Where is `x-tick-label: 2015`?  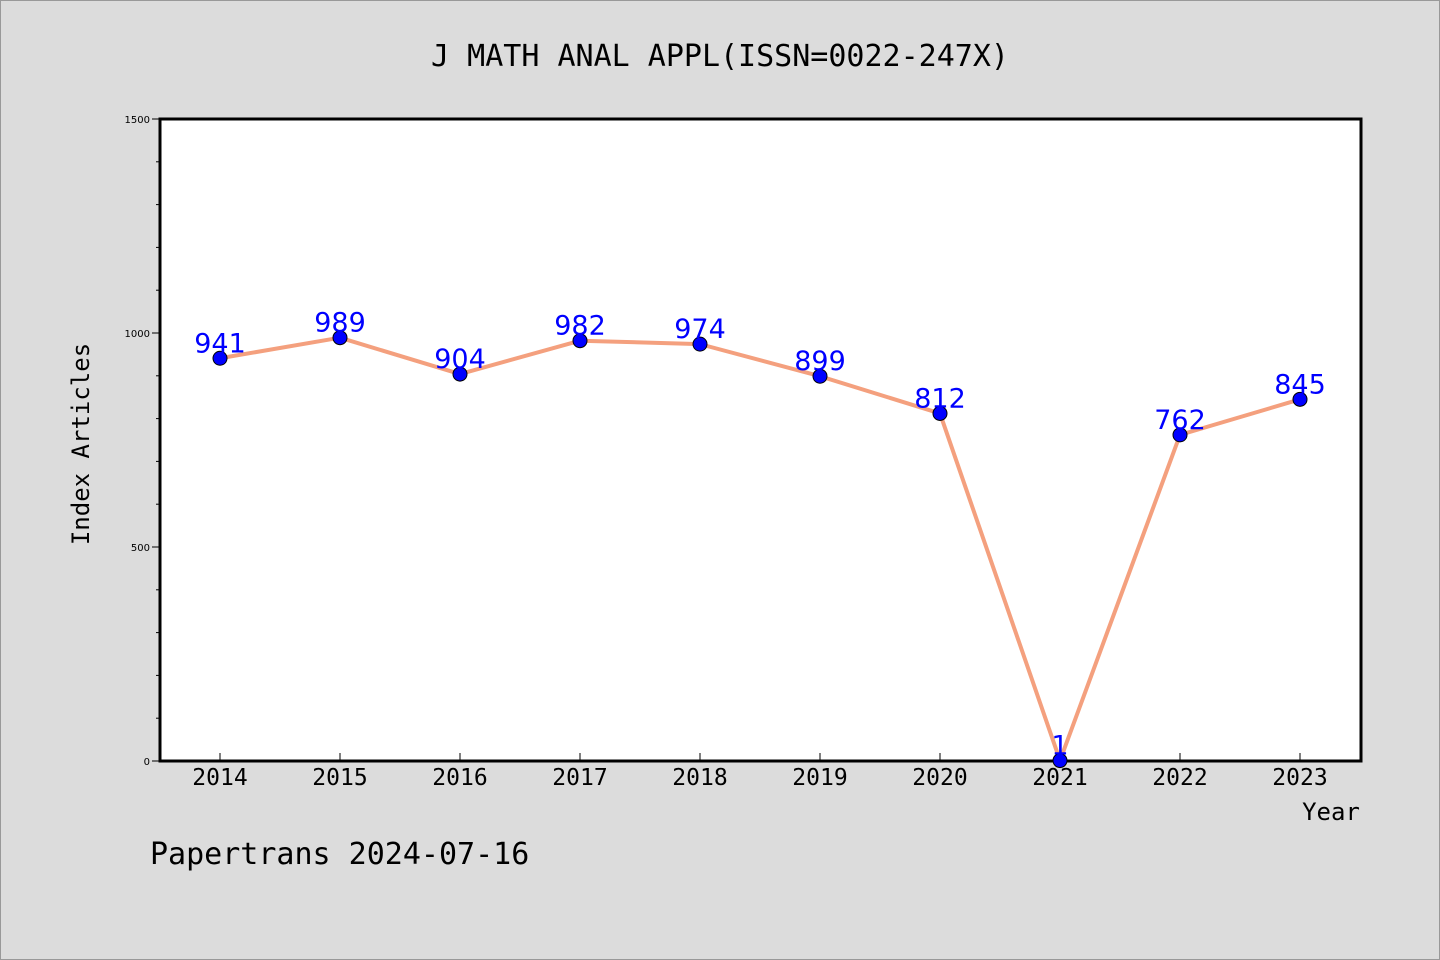 x-tick-label: 2015 is located at coordinates (339, 778).